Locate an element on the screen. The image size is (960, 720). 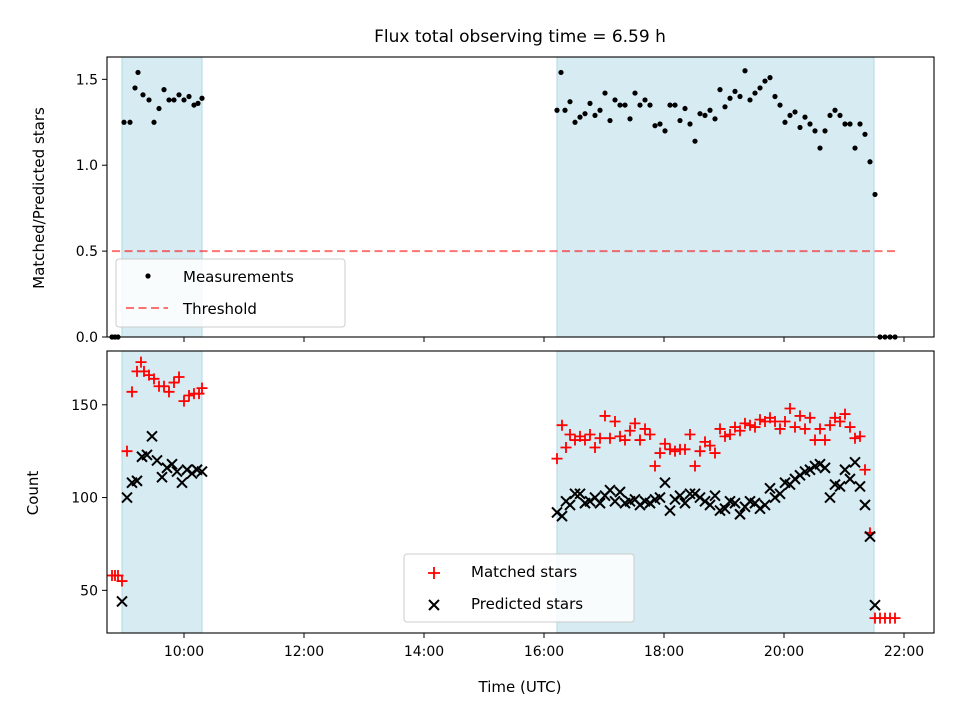
x-tick-label: 16:00 is located at coordinates (544, 652).